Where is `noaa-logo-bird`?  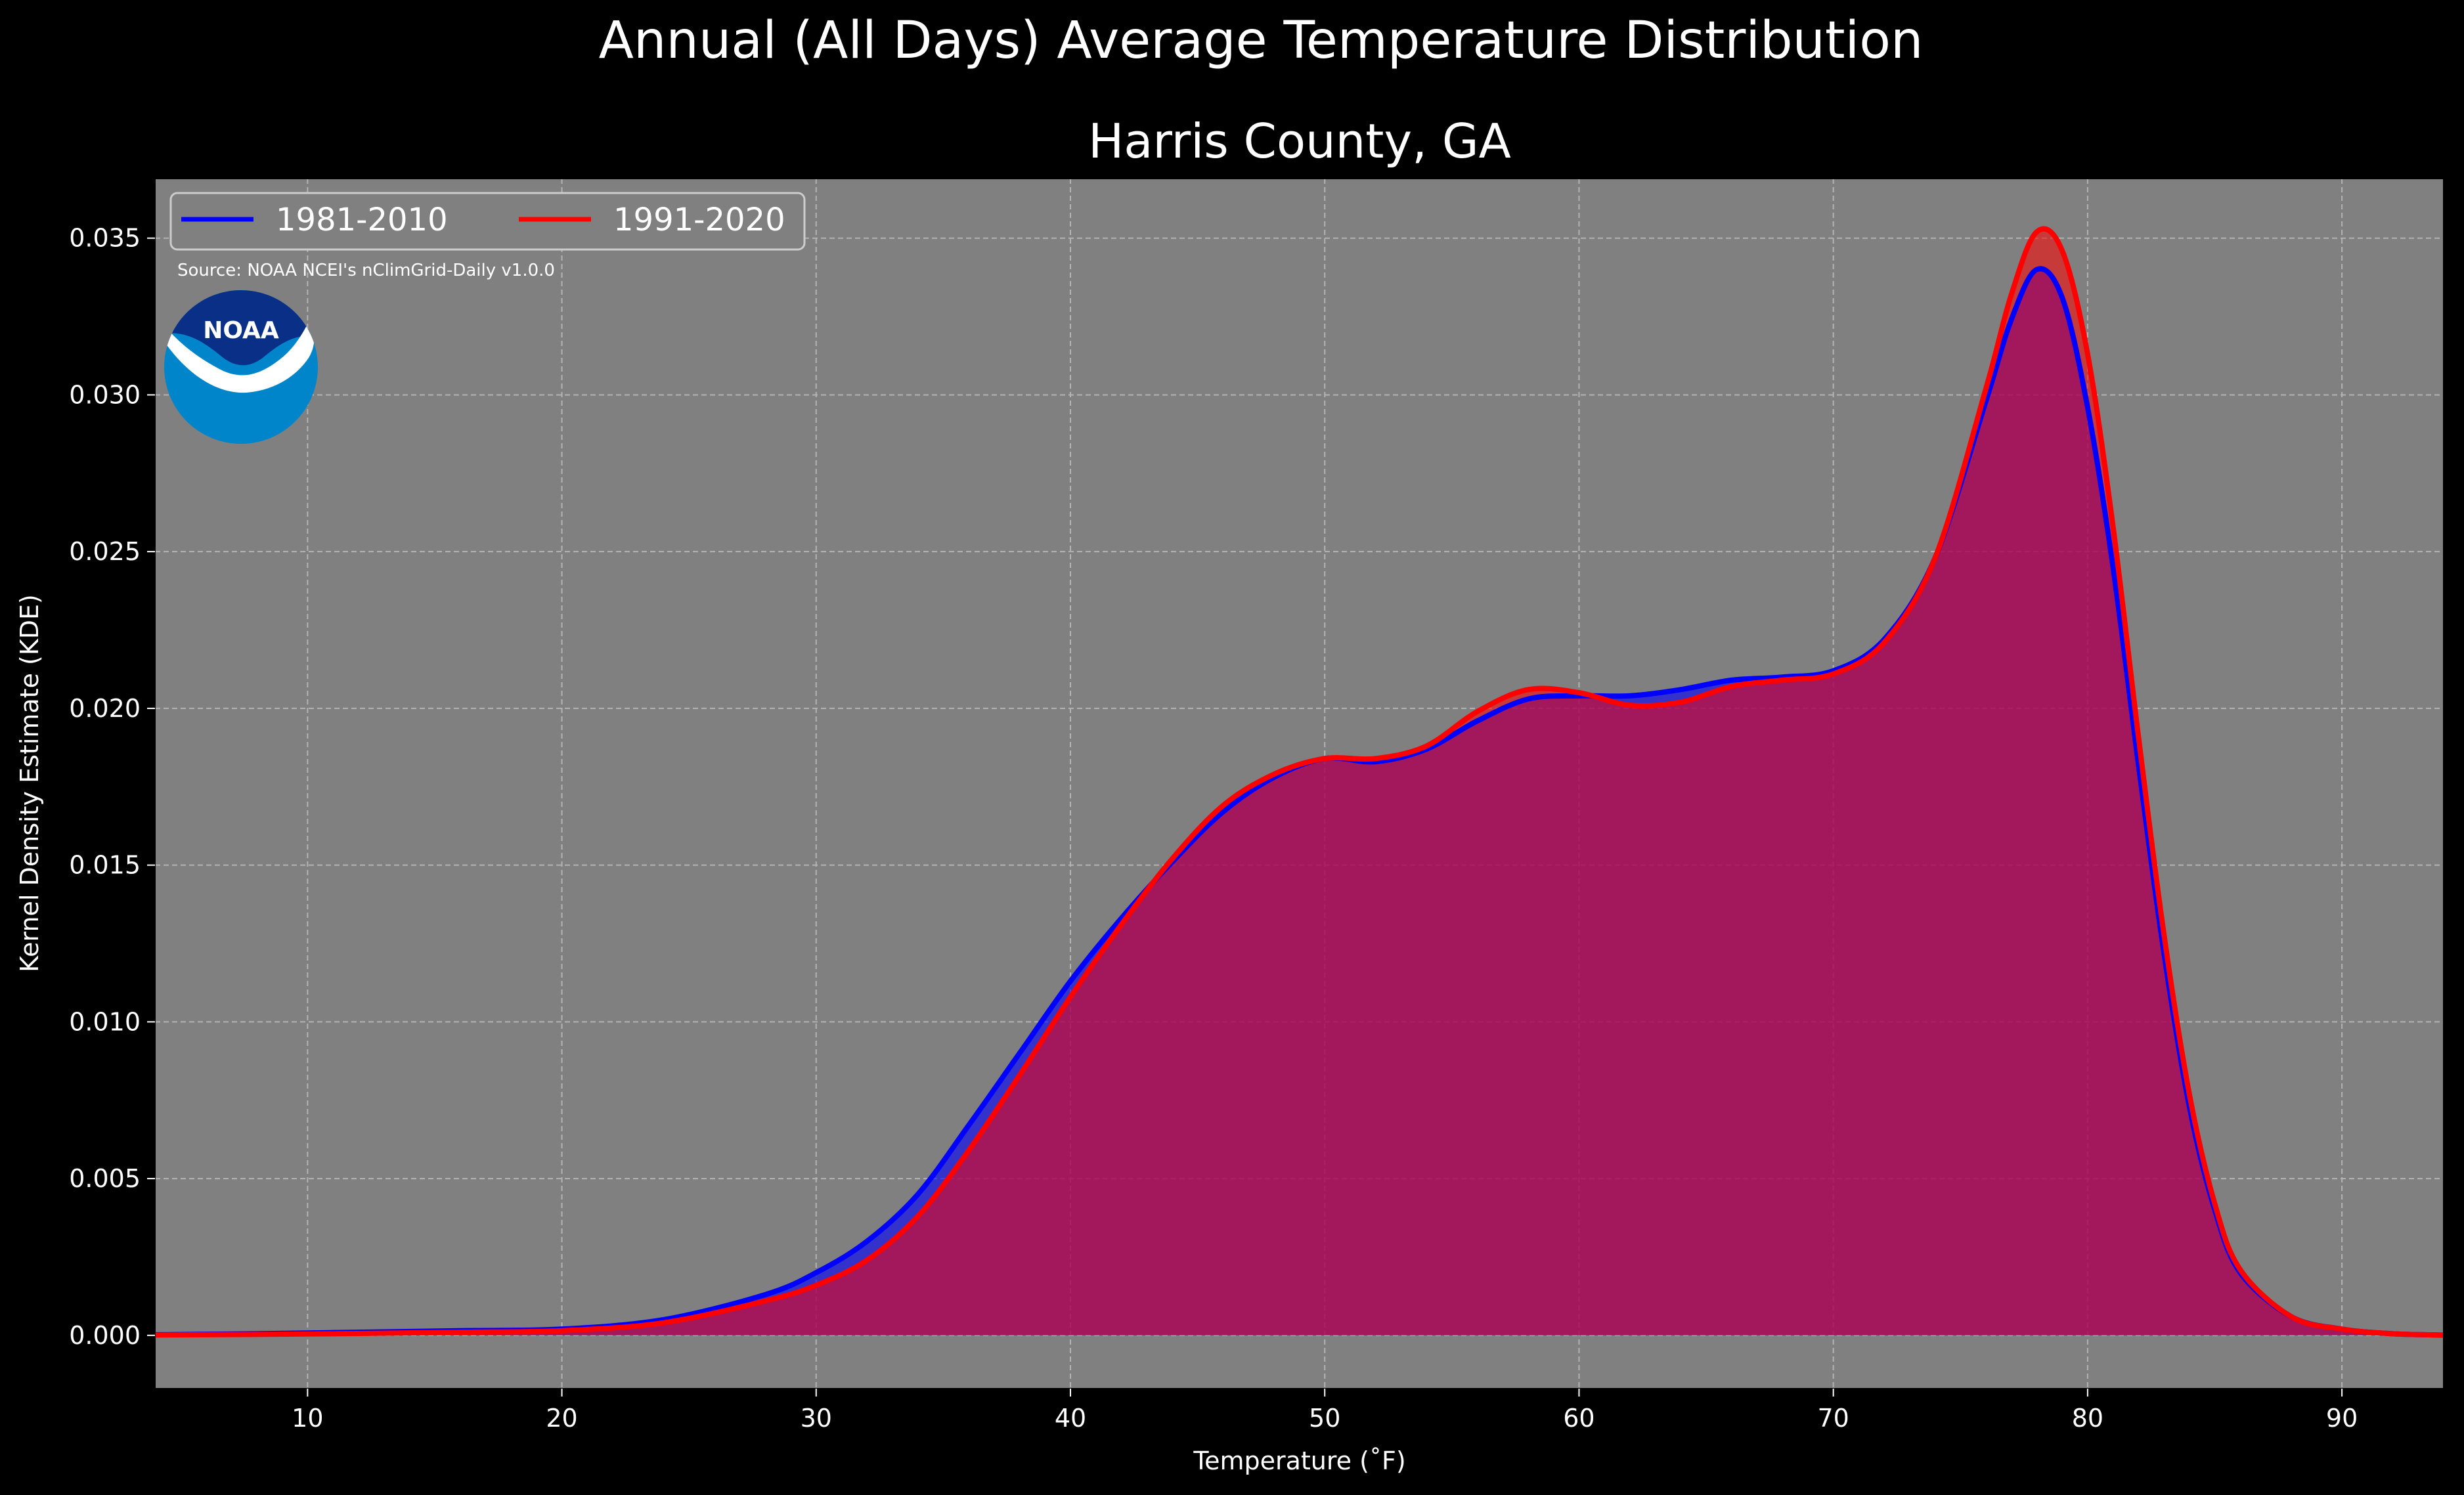
noaa-logo-bird is located at coordinates (239, 357).